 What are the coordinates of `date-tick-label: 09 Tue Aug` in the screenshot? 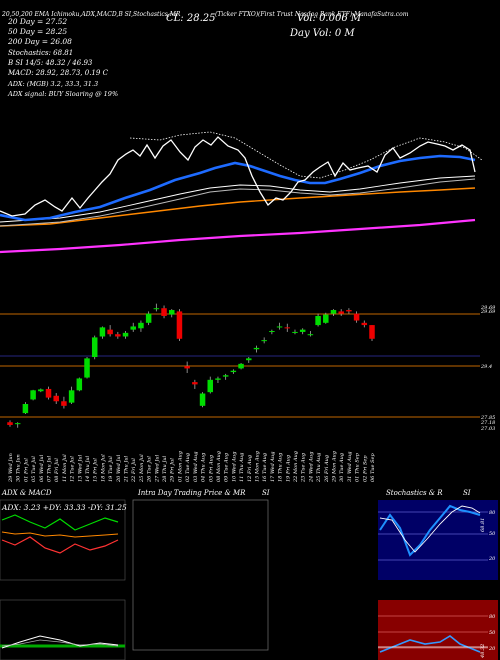 It's located at (227, 467).